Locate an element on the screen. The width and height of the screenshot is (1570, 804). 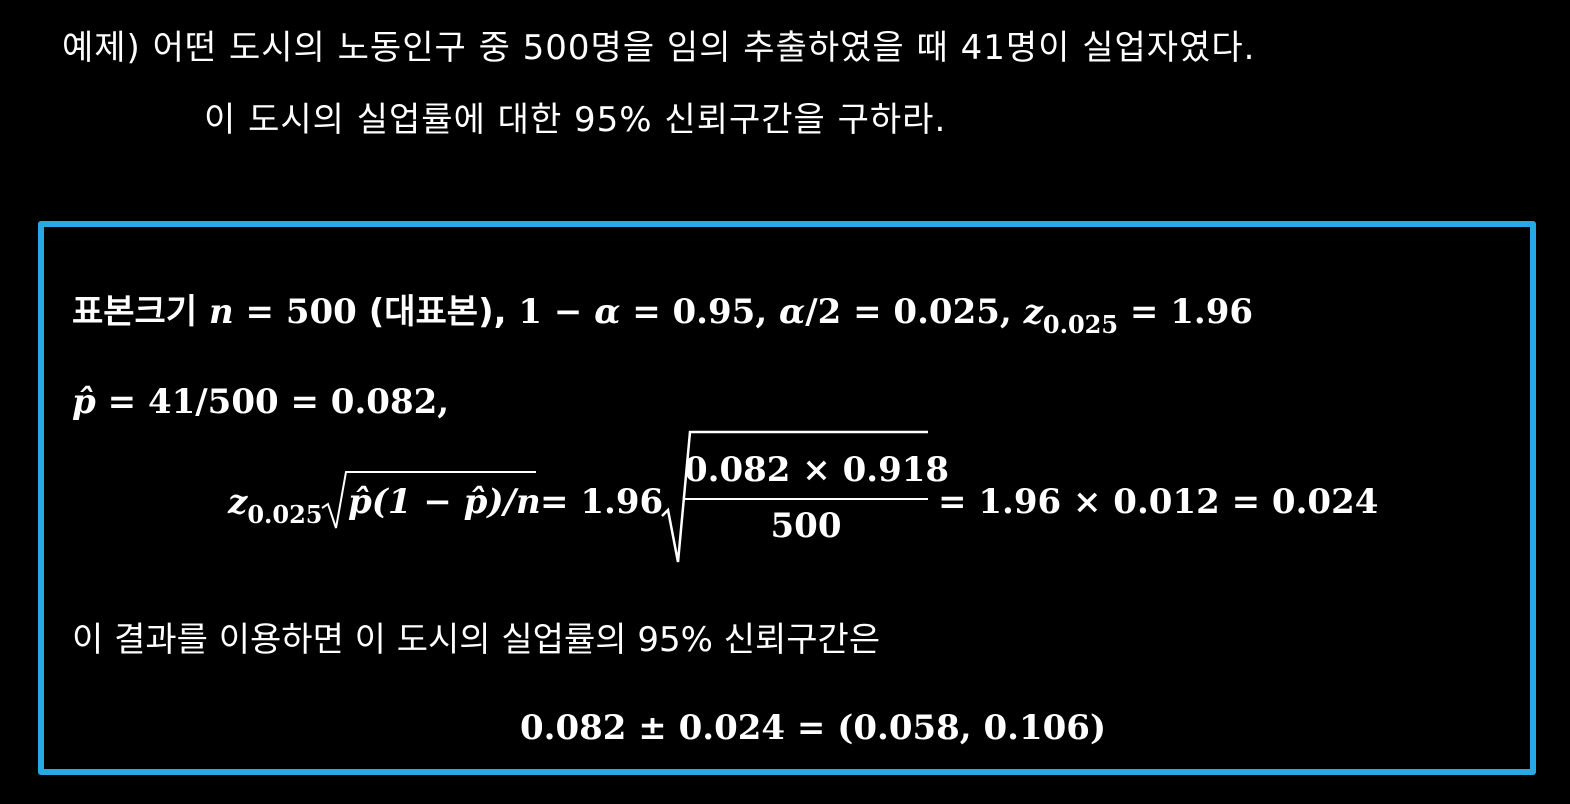
solution-line-phat: p̂ = 41/500 = 0.082, is located at coordinates (260, 402).